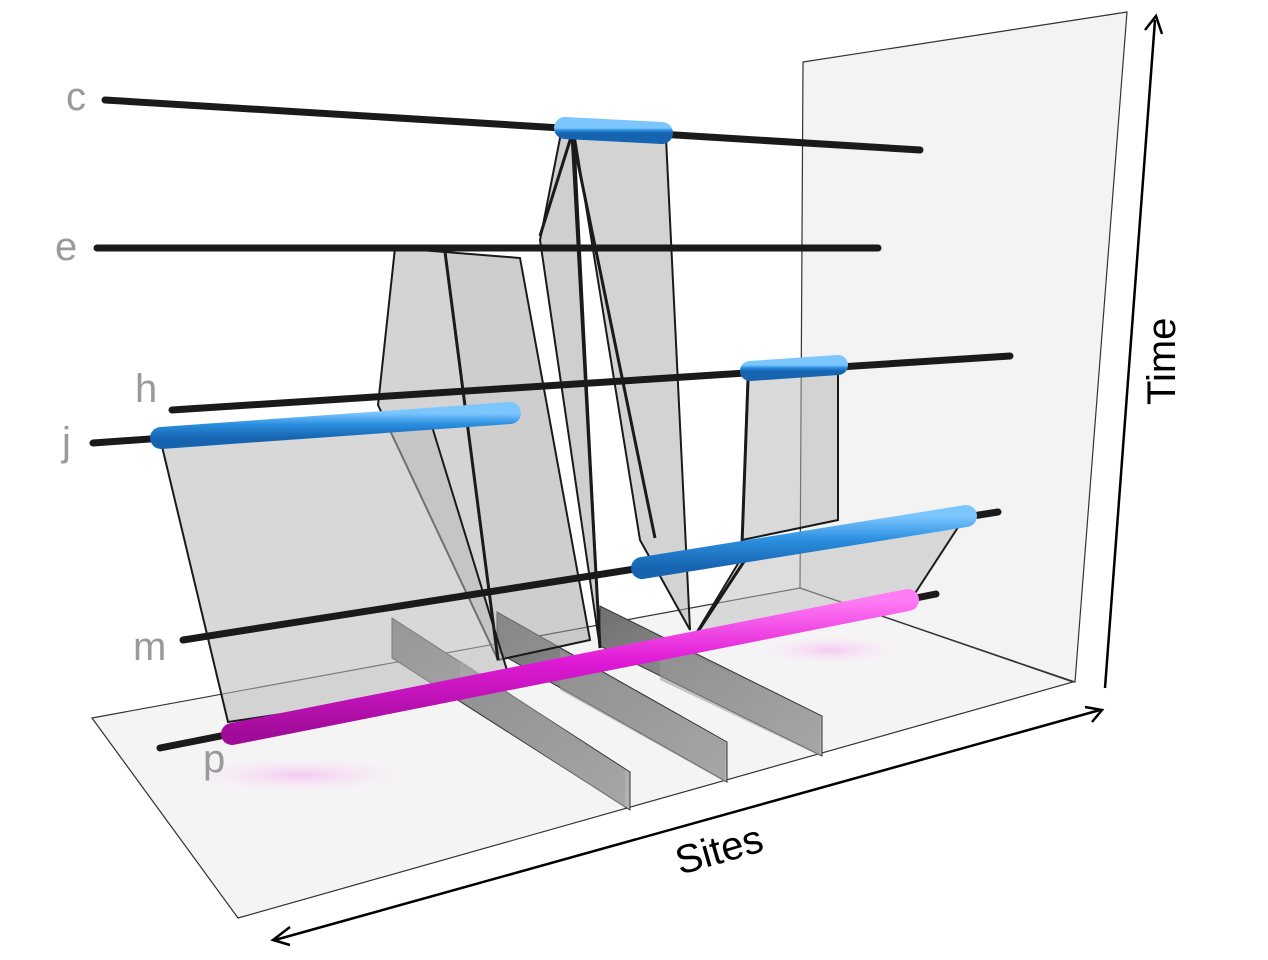 This screenshot has height=960, width=1268. Describe the element at coordinates (1162, 361) in the screenshot. I see `axis-label-time: Time` at that location.